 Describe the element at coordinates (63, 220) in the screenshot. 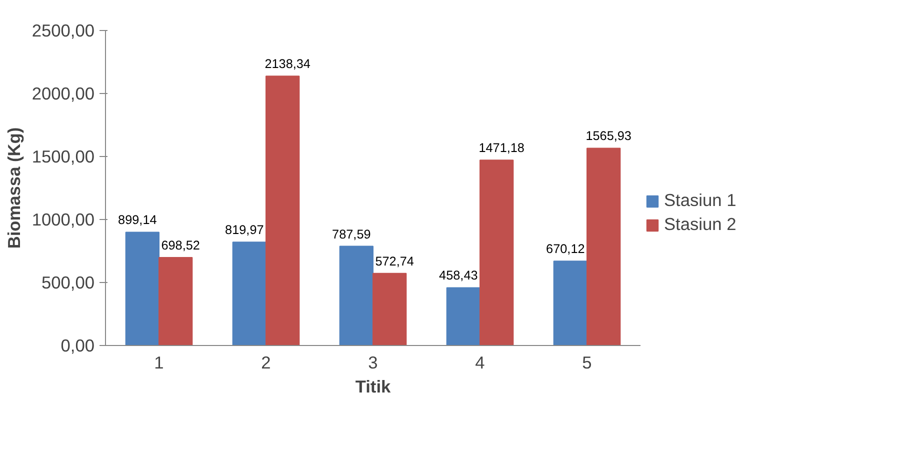

I see `y-tick-label: 1000,00` at that location.